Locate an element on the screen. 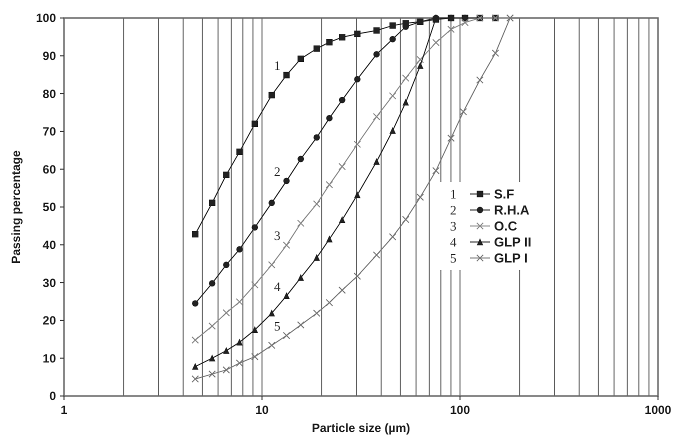  text: 4 is located at coordinates (453, 242).